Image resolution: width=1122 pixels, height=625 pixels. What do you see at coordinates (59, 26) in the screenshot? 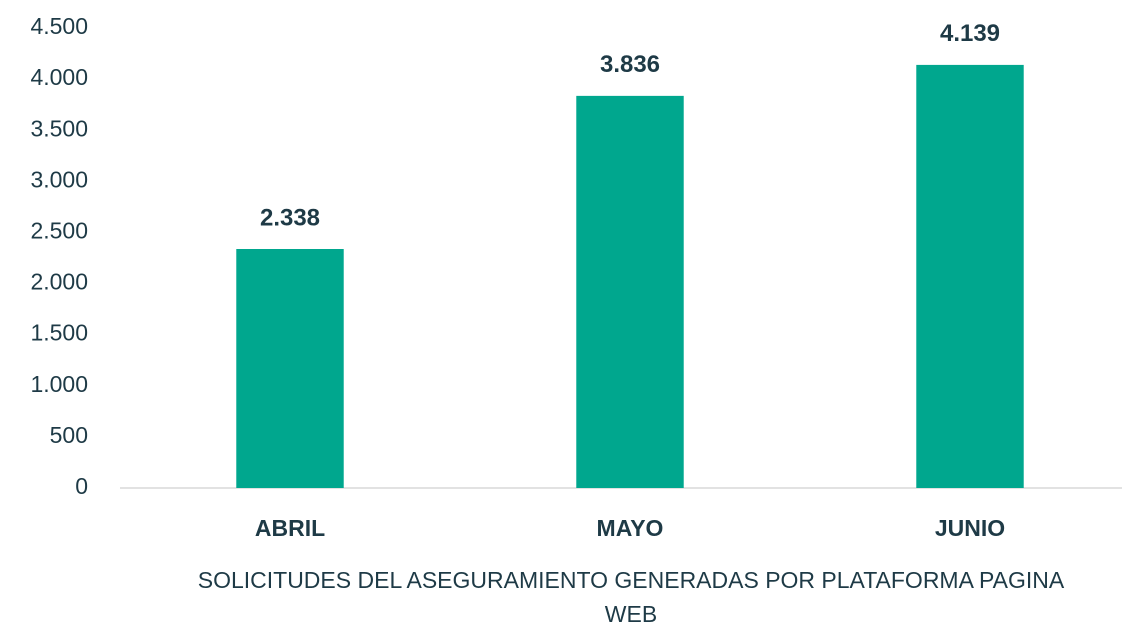
I see `y-tick-label: 4.500` at bounding box center [59, 26].